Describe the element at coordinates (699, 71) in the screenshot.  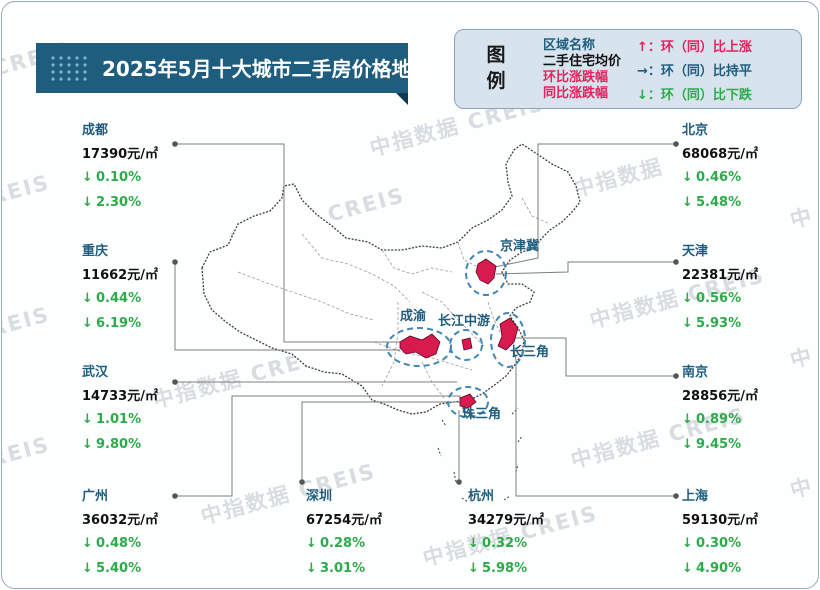
I see `legend-symbol-flat-text: ：环（同）比持平` at that location.